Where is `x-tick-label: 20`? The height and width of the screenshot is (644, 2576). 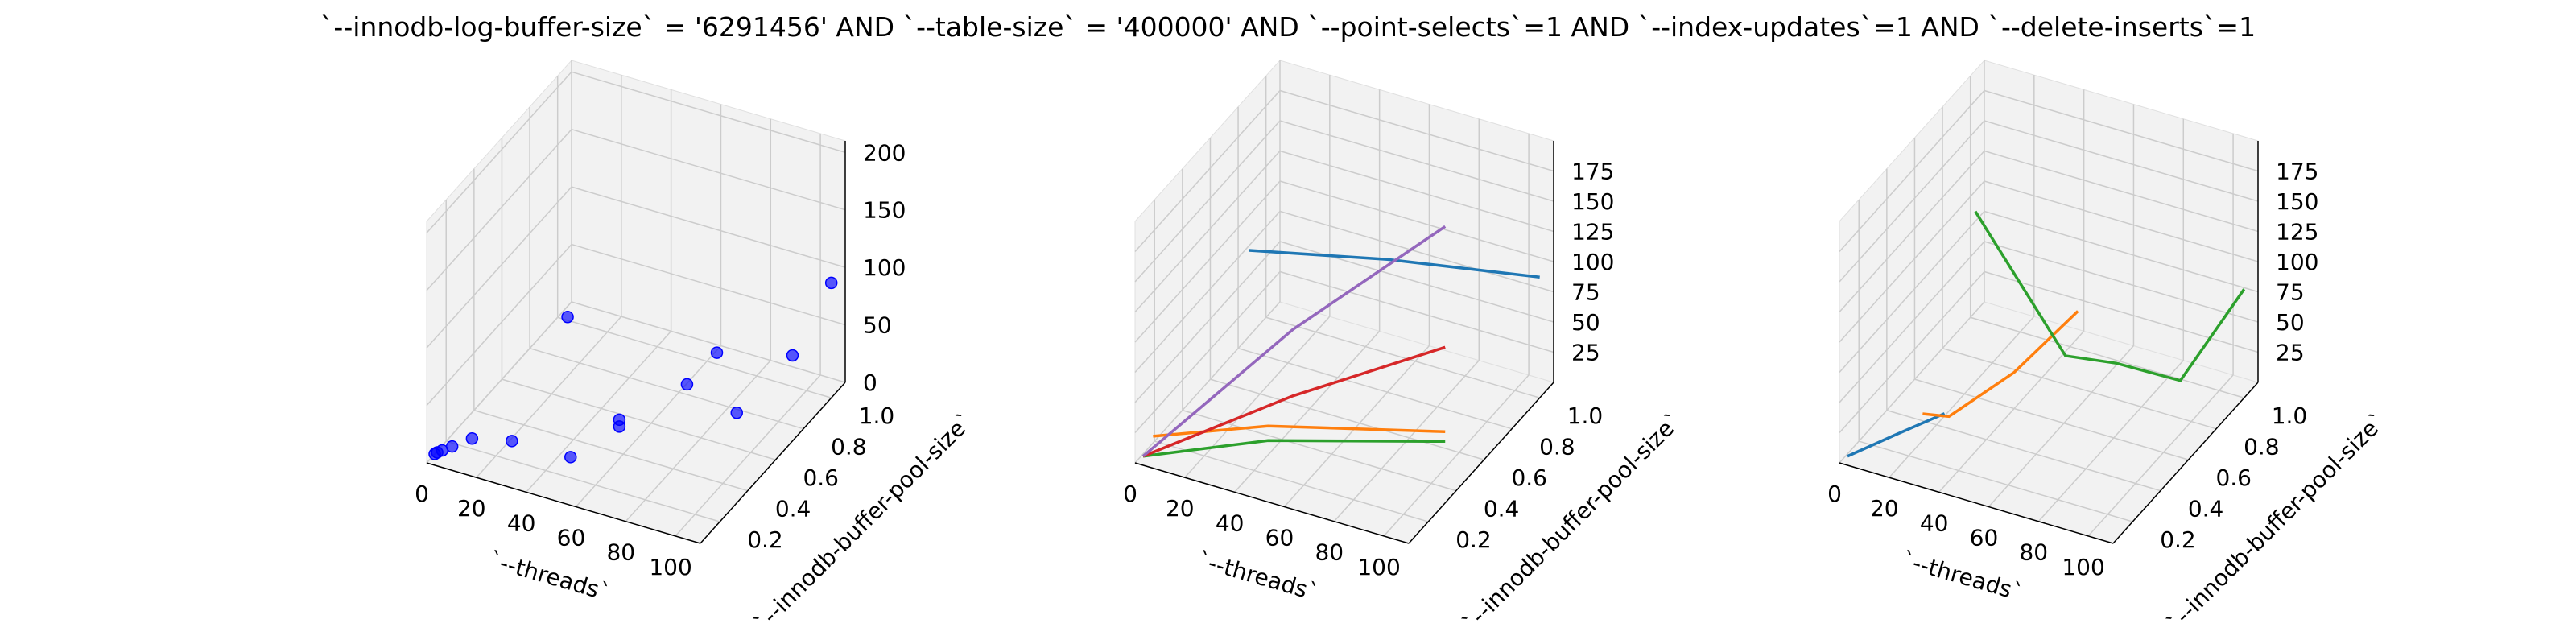
x-tick-label: 20 is located at coordinates (1884, 508).